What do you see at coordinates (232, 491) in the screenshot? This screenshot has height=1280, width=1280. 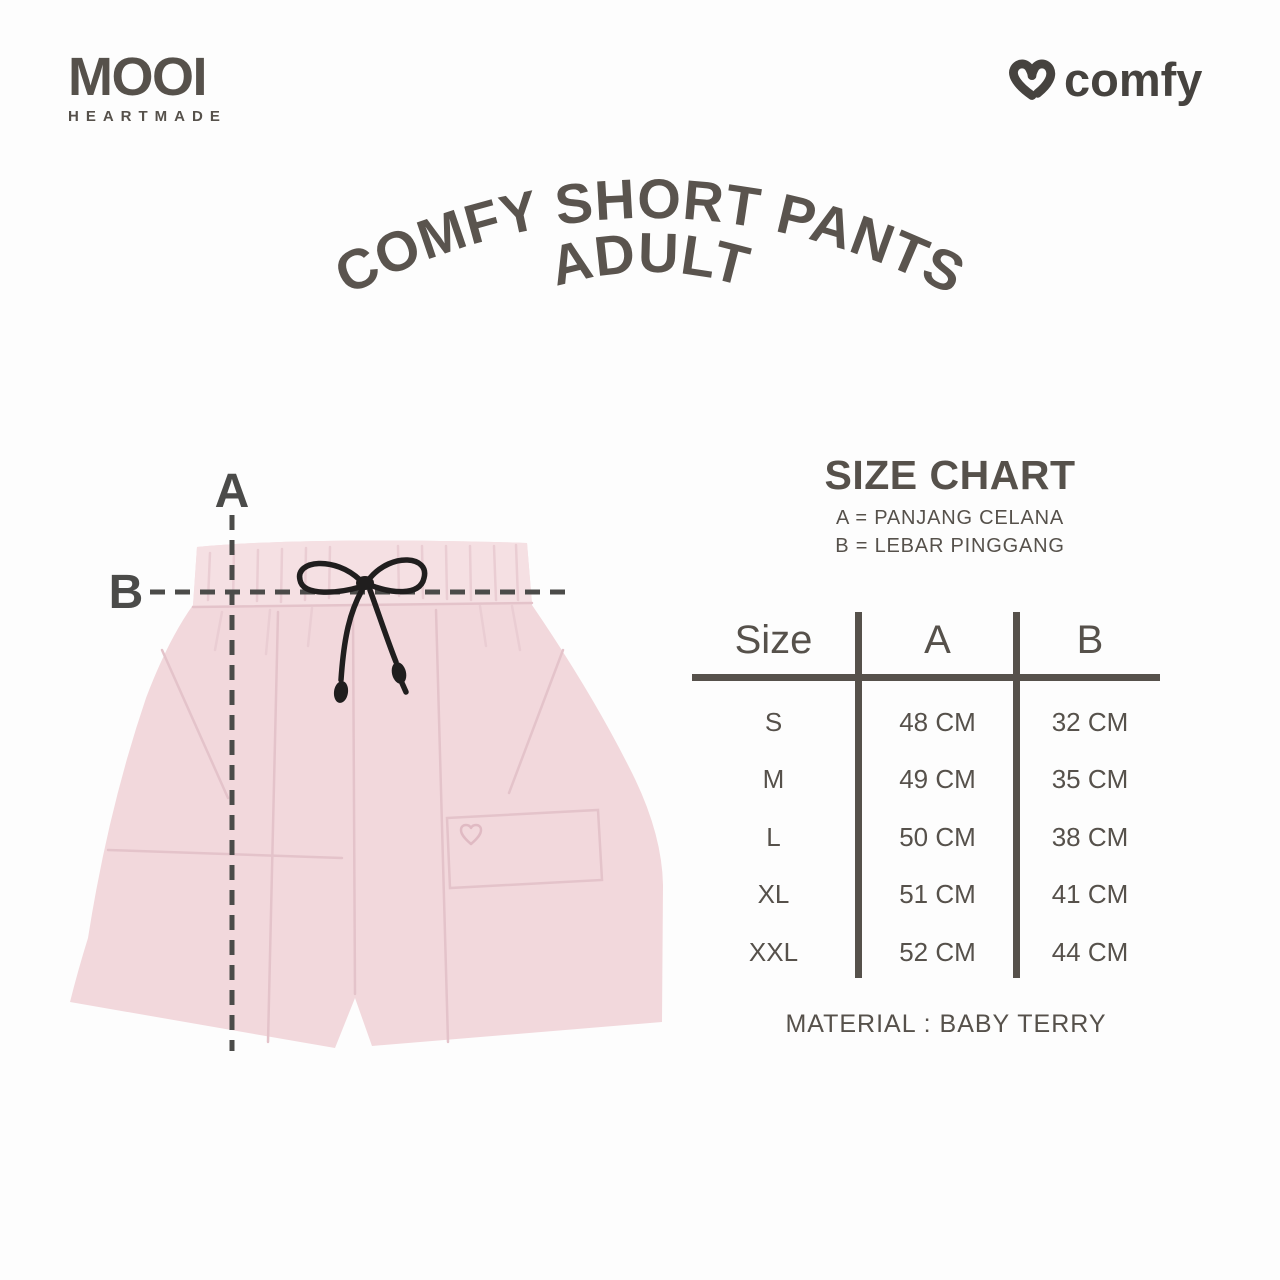 I see `measure-label-a: A` at bounding box center [232, 491].